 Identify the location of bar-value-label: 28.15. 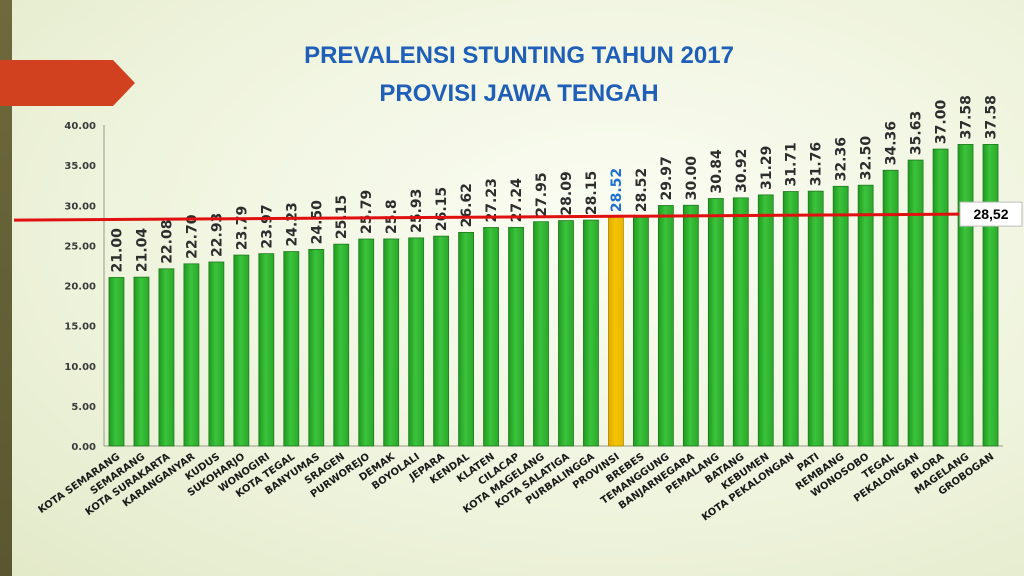
(592, 193).